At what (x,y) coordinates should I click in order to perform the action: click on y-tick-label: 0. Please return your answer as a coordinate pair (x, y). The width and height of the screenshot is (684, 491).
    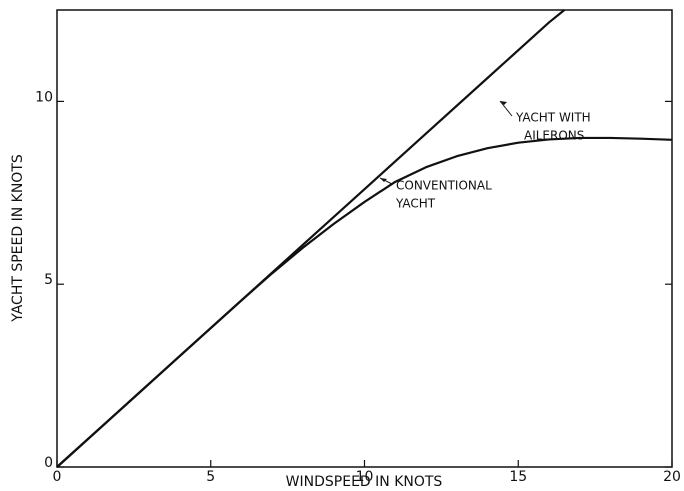
    Looking at the image, I should click on (48, 463).